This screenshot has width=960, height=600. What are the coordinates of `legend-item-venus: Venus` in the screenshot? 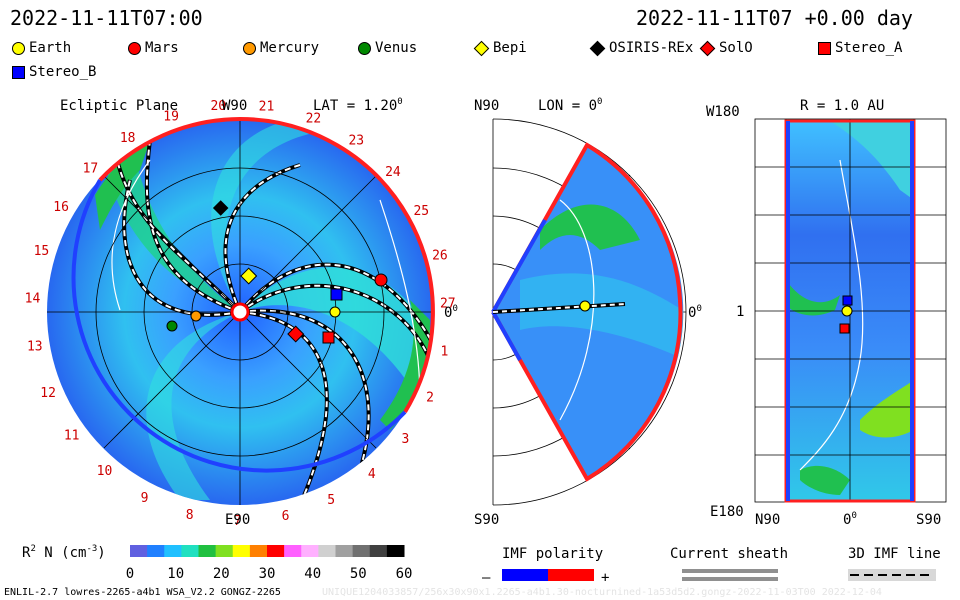 It's located at (387, 48).